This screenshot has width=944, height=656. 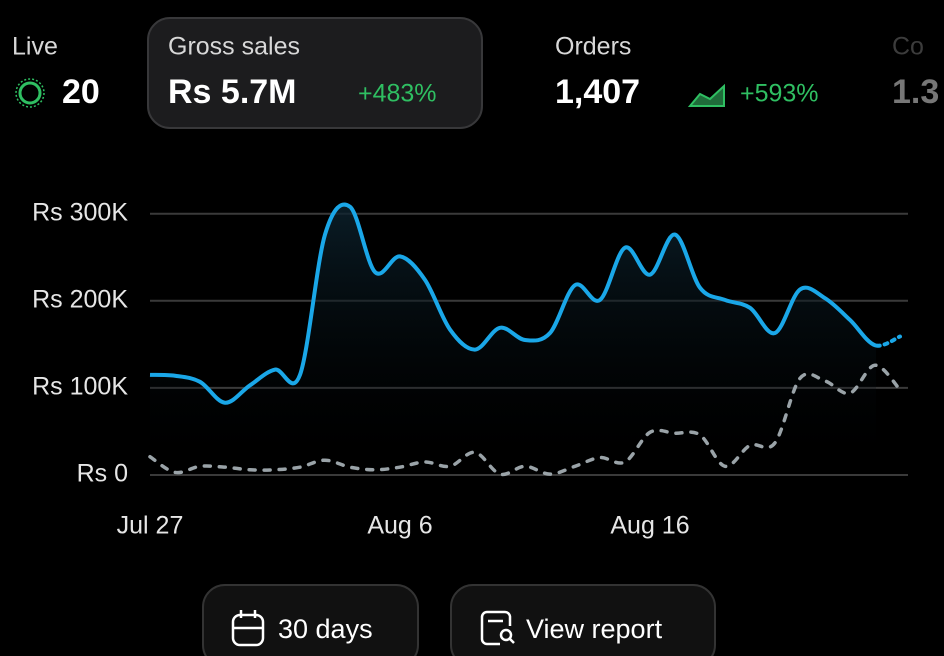 I want to click on trend-icon, so click(x=706, y=95).